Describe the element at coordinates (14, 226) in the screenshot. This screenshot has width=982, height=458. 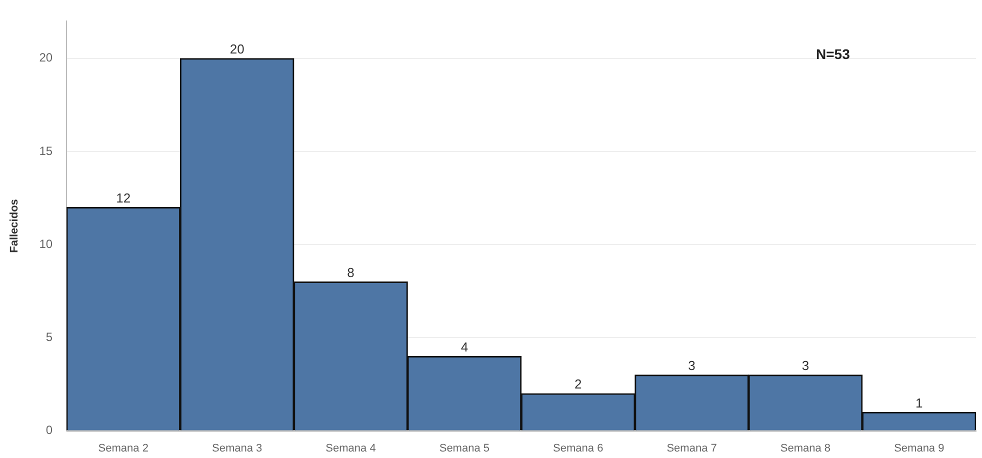
I see `y-axis-title: Fallecidos` at that location.